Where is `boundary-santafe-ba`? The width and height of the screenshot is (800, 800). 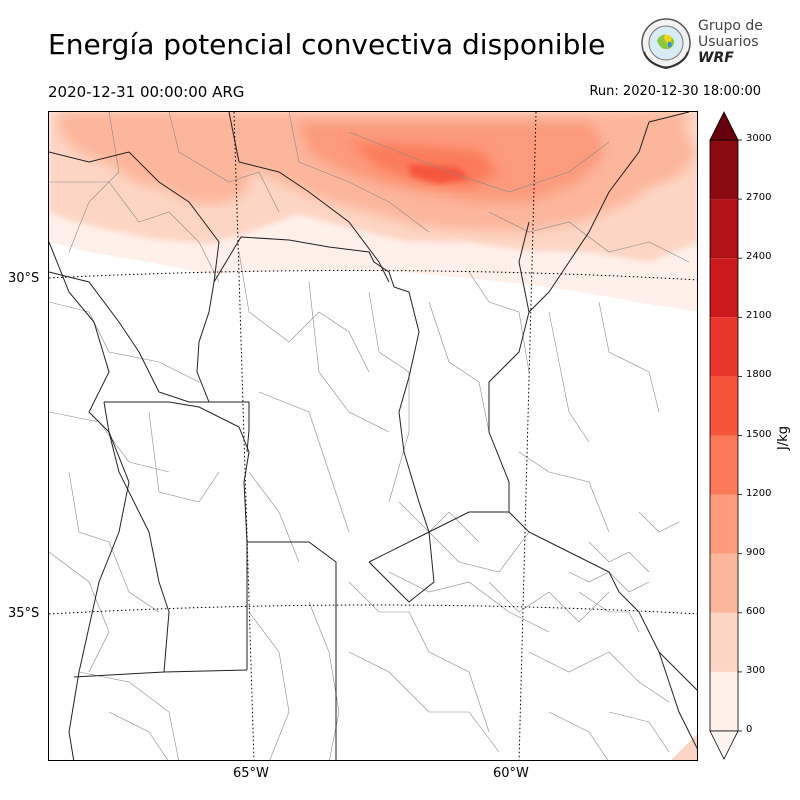
boundary-santafe-ba is located at coordinates (438, 537).